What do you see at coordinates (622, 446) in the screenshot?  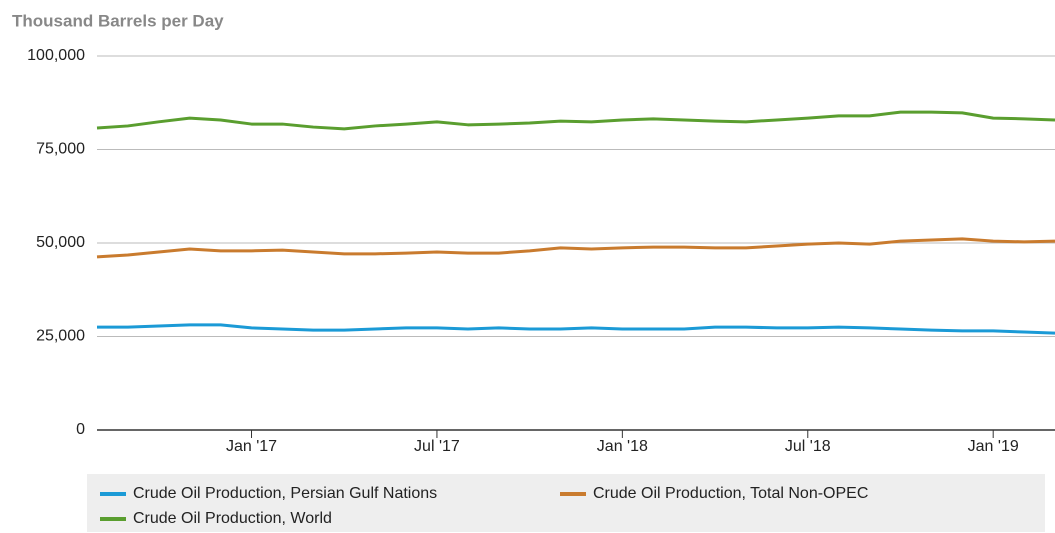 I see `x-tick-label: Jan '18` at bounding box center [622, 446].